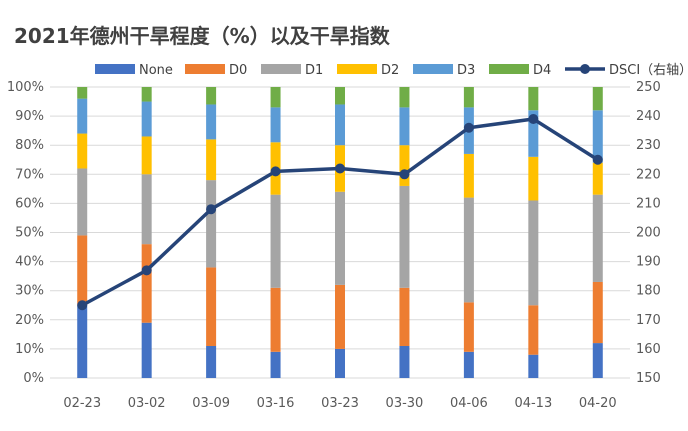  Describe the element at coordinates (29, 203) in the screenshot. I see `y-left-tick-label: 60%` at that location.